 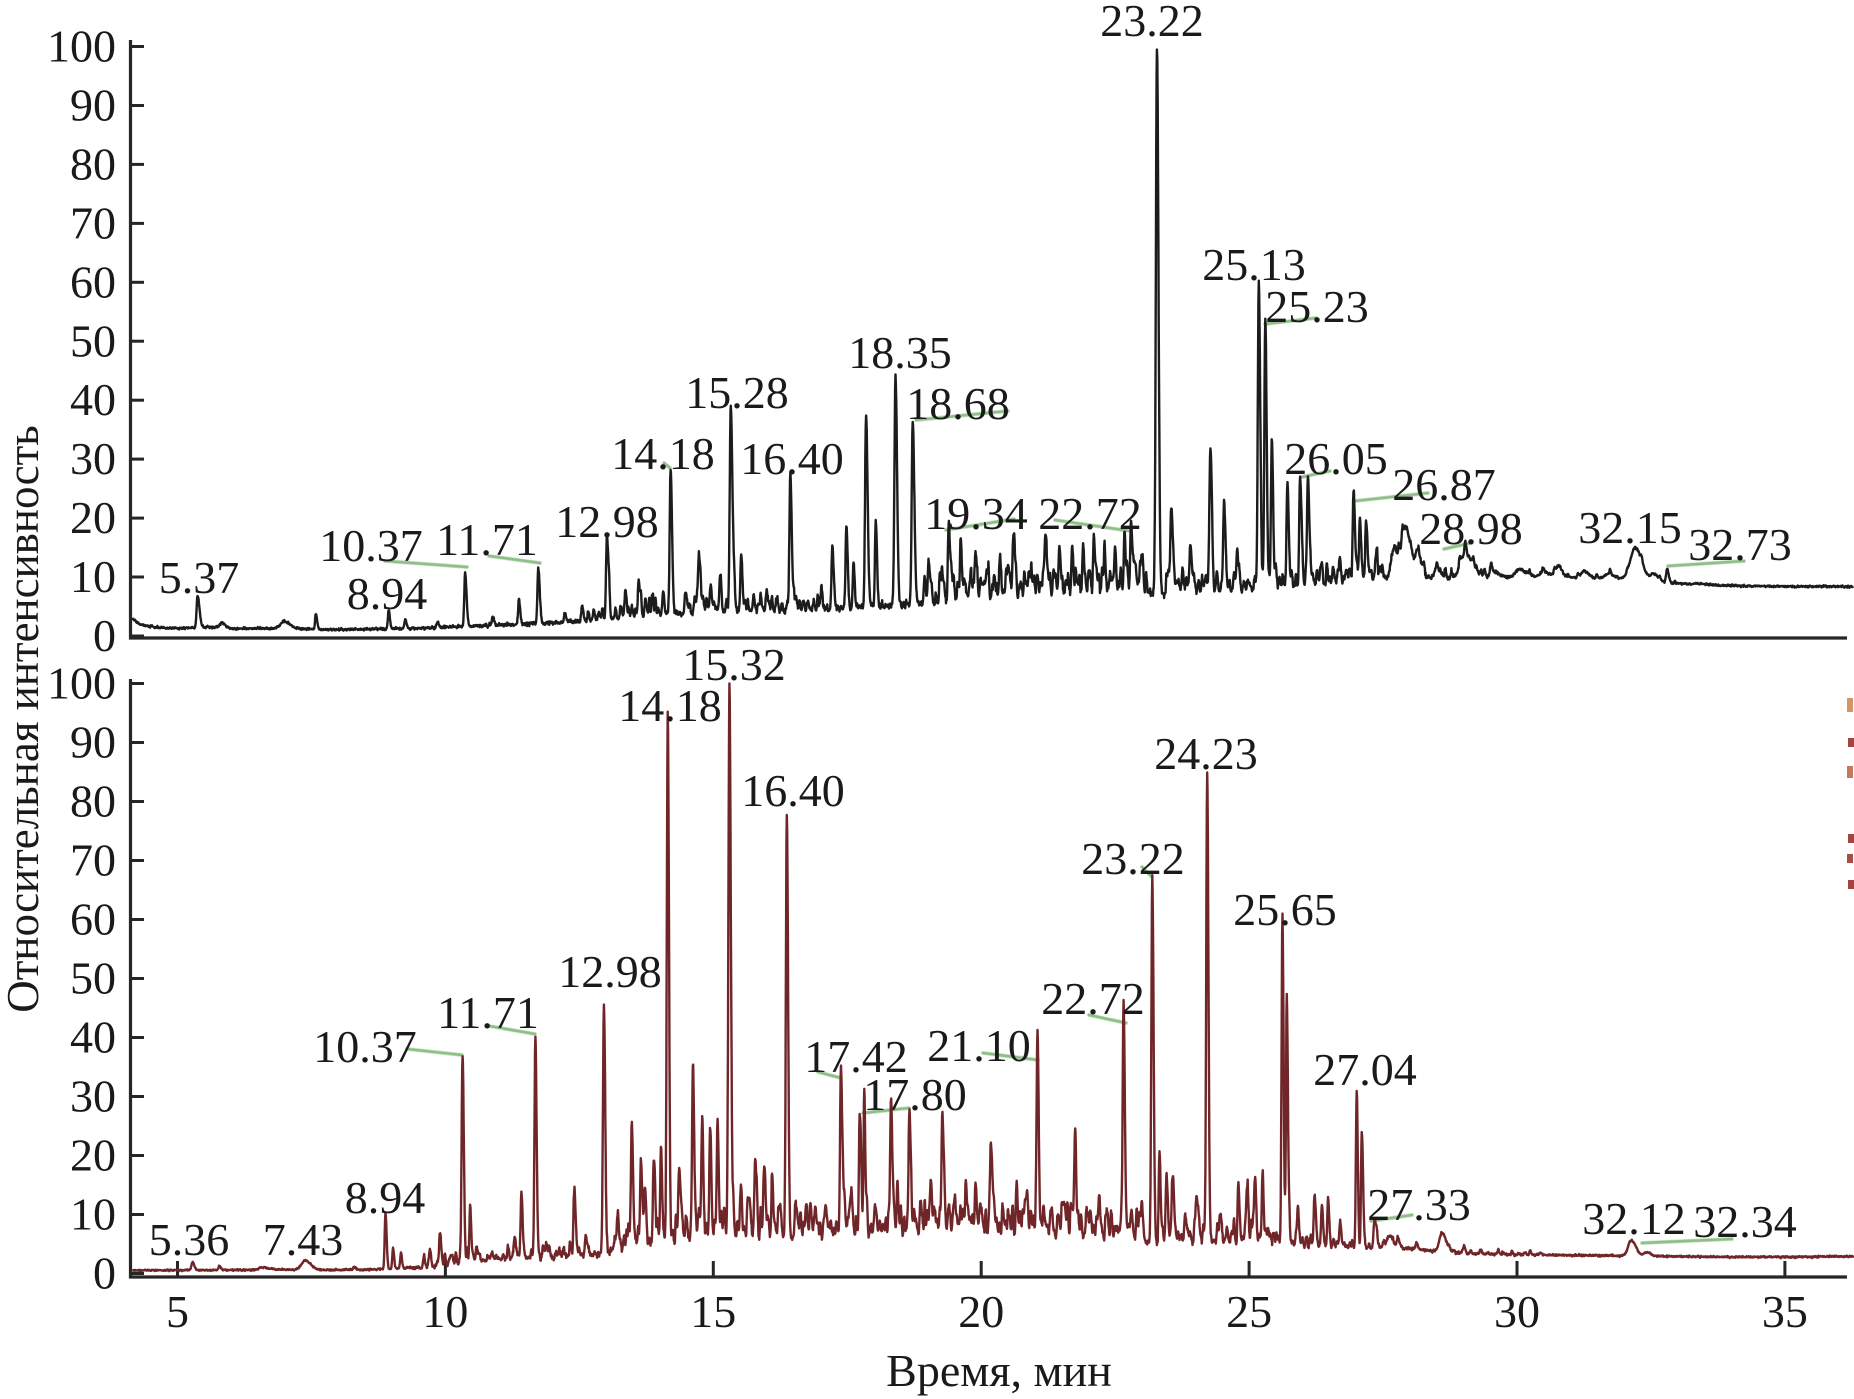 What do you see at coordinates (1336, 458) in the screenshot?
I see `svg-text: 26.05` at bounding box center [1336, 458].